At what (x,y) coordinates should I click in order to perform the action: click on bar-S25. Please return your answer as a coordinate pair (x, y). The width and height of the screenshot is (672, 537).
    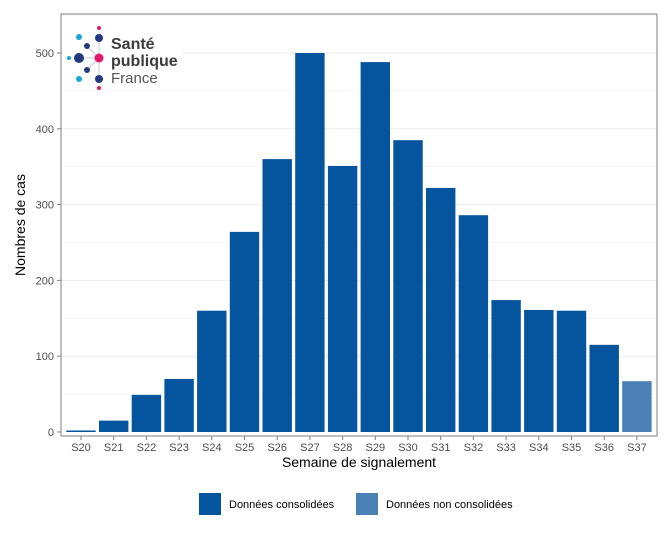
    Looking at the image, I should click on (244, 331).